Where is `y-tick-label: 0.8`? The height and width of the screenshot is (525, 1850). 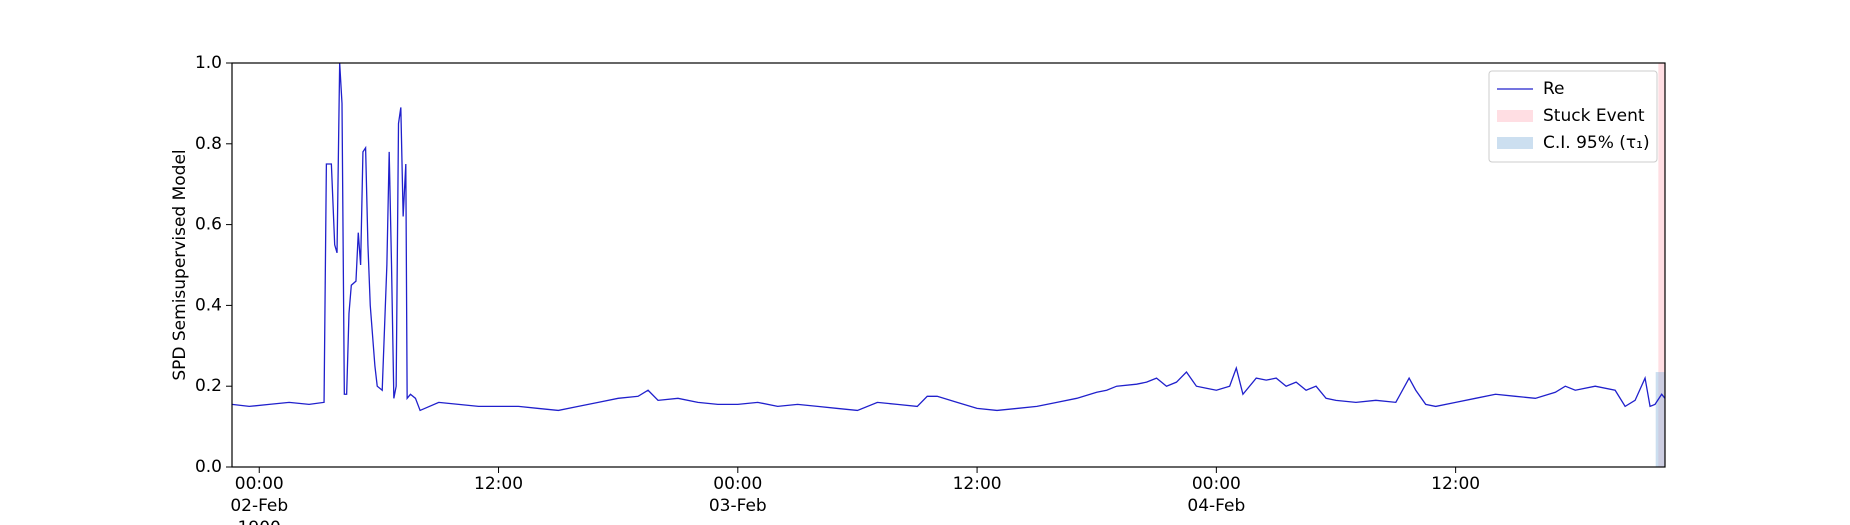
y-tick-label: 0.8 is located at coordinates (208, 144).